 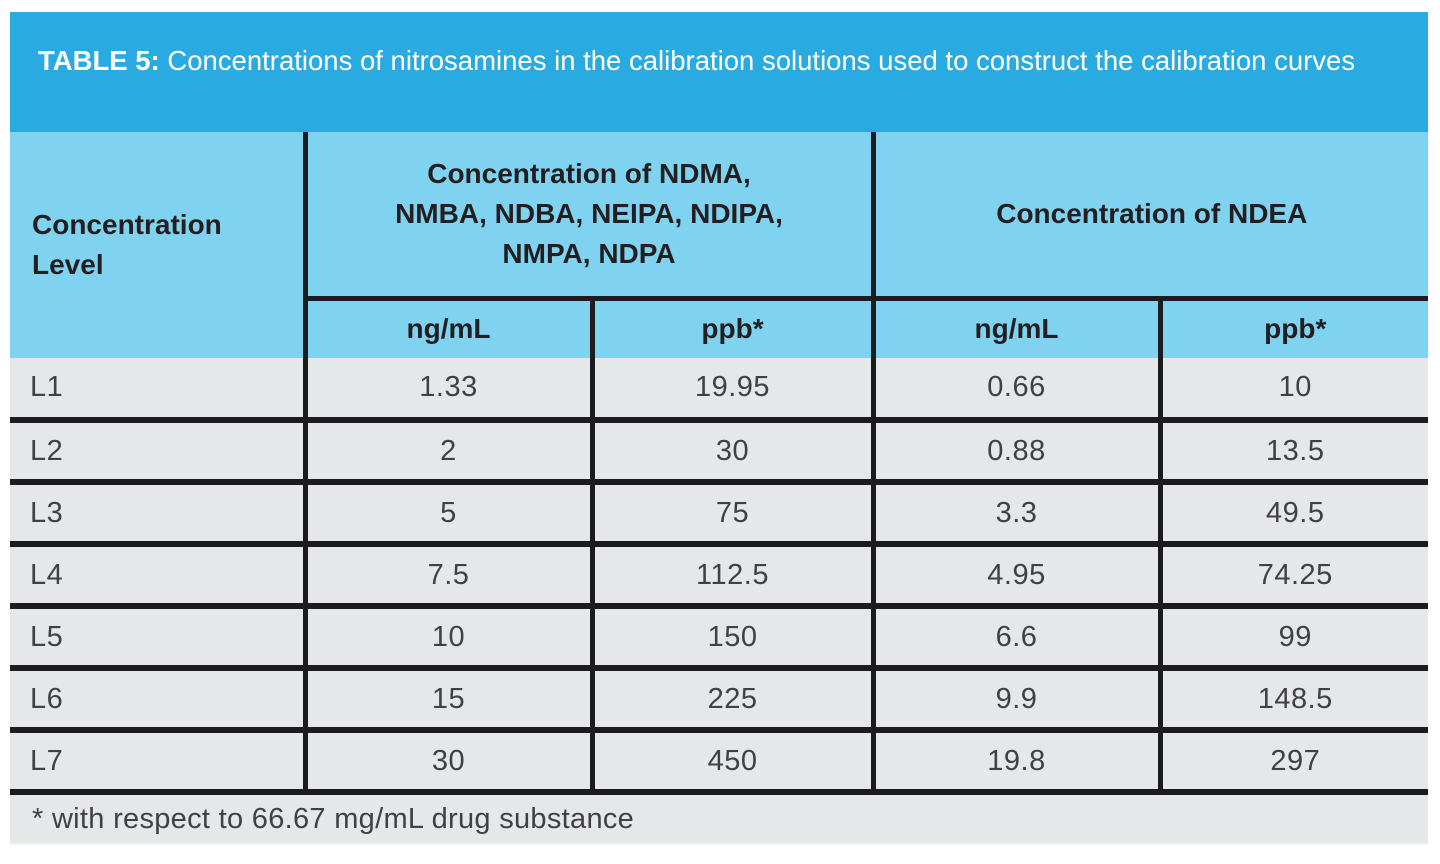 What do you see at coordinates (99, 60) in the screenshot?
I see `table-number-label: TABLE 5:` at bounding box center [99, 60].